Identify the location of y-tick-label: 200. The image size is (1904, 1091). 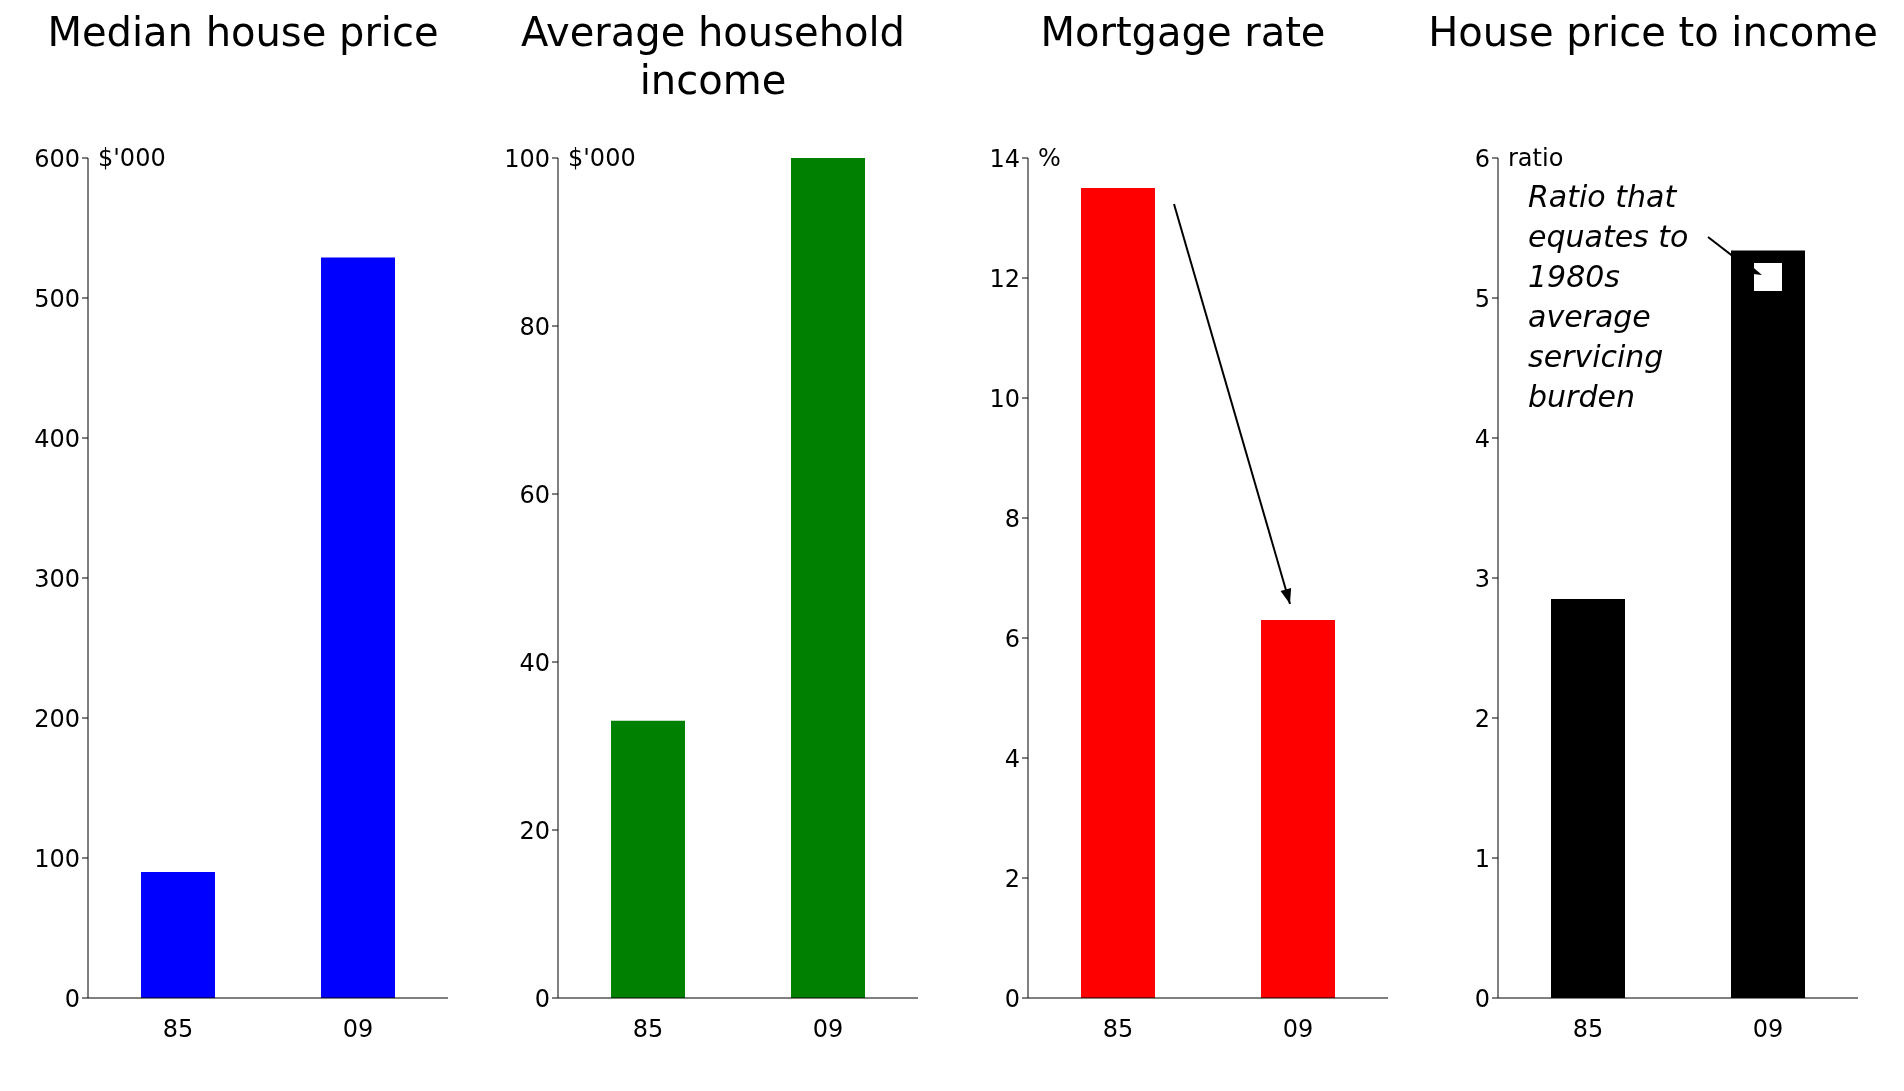
(57, 718).